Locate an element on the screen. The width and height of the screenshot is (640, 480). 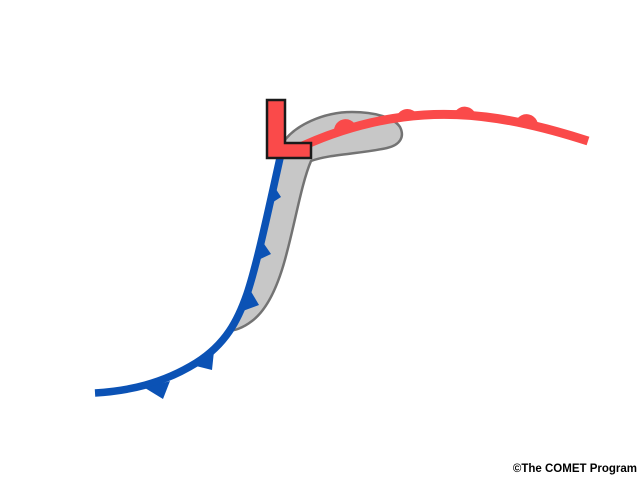
low-pressure-L-glyph is located at coordinates (289, 129).